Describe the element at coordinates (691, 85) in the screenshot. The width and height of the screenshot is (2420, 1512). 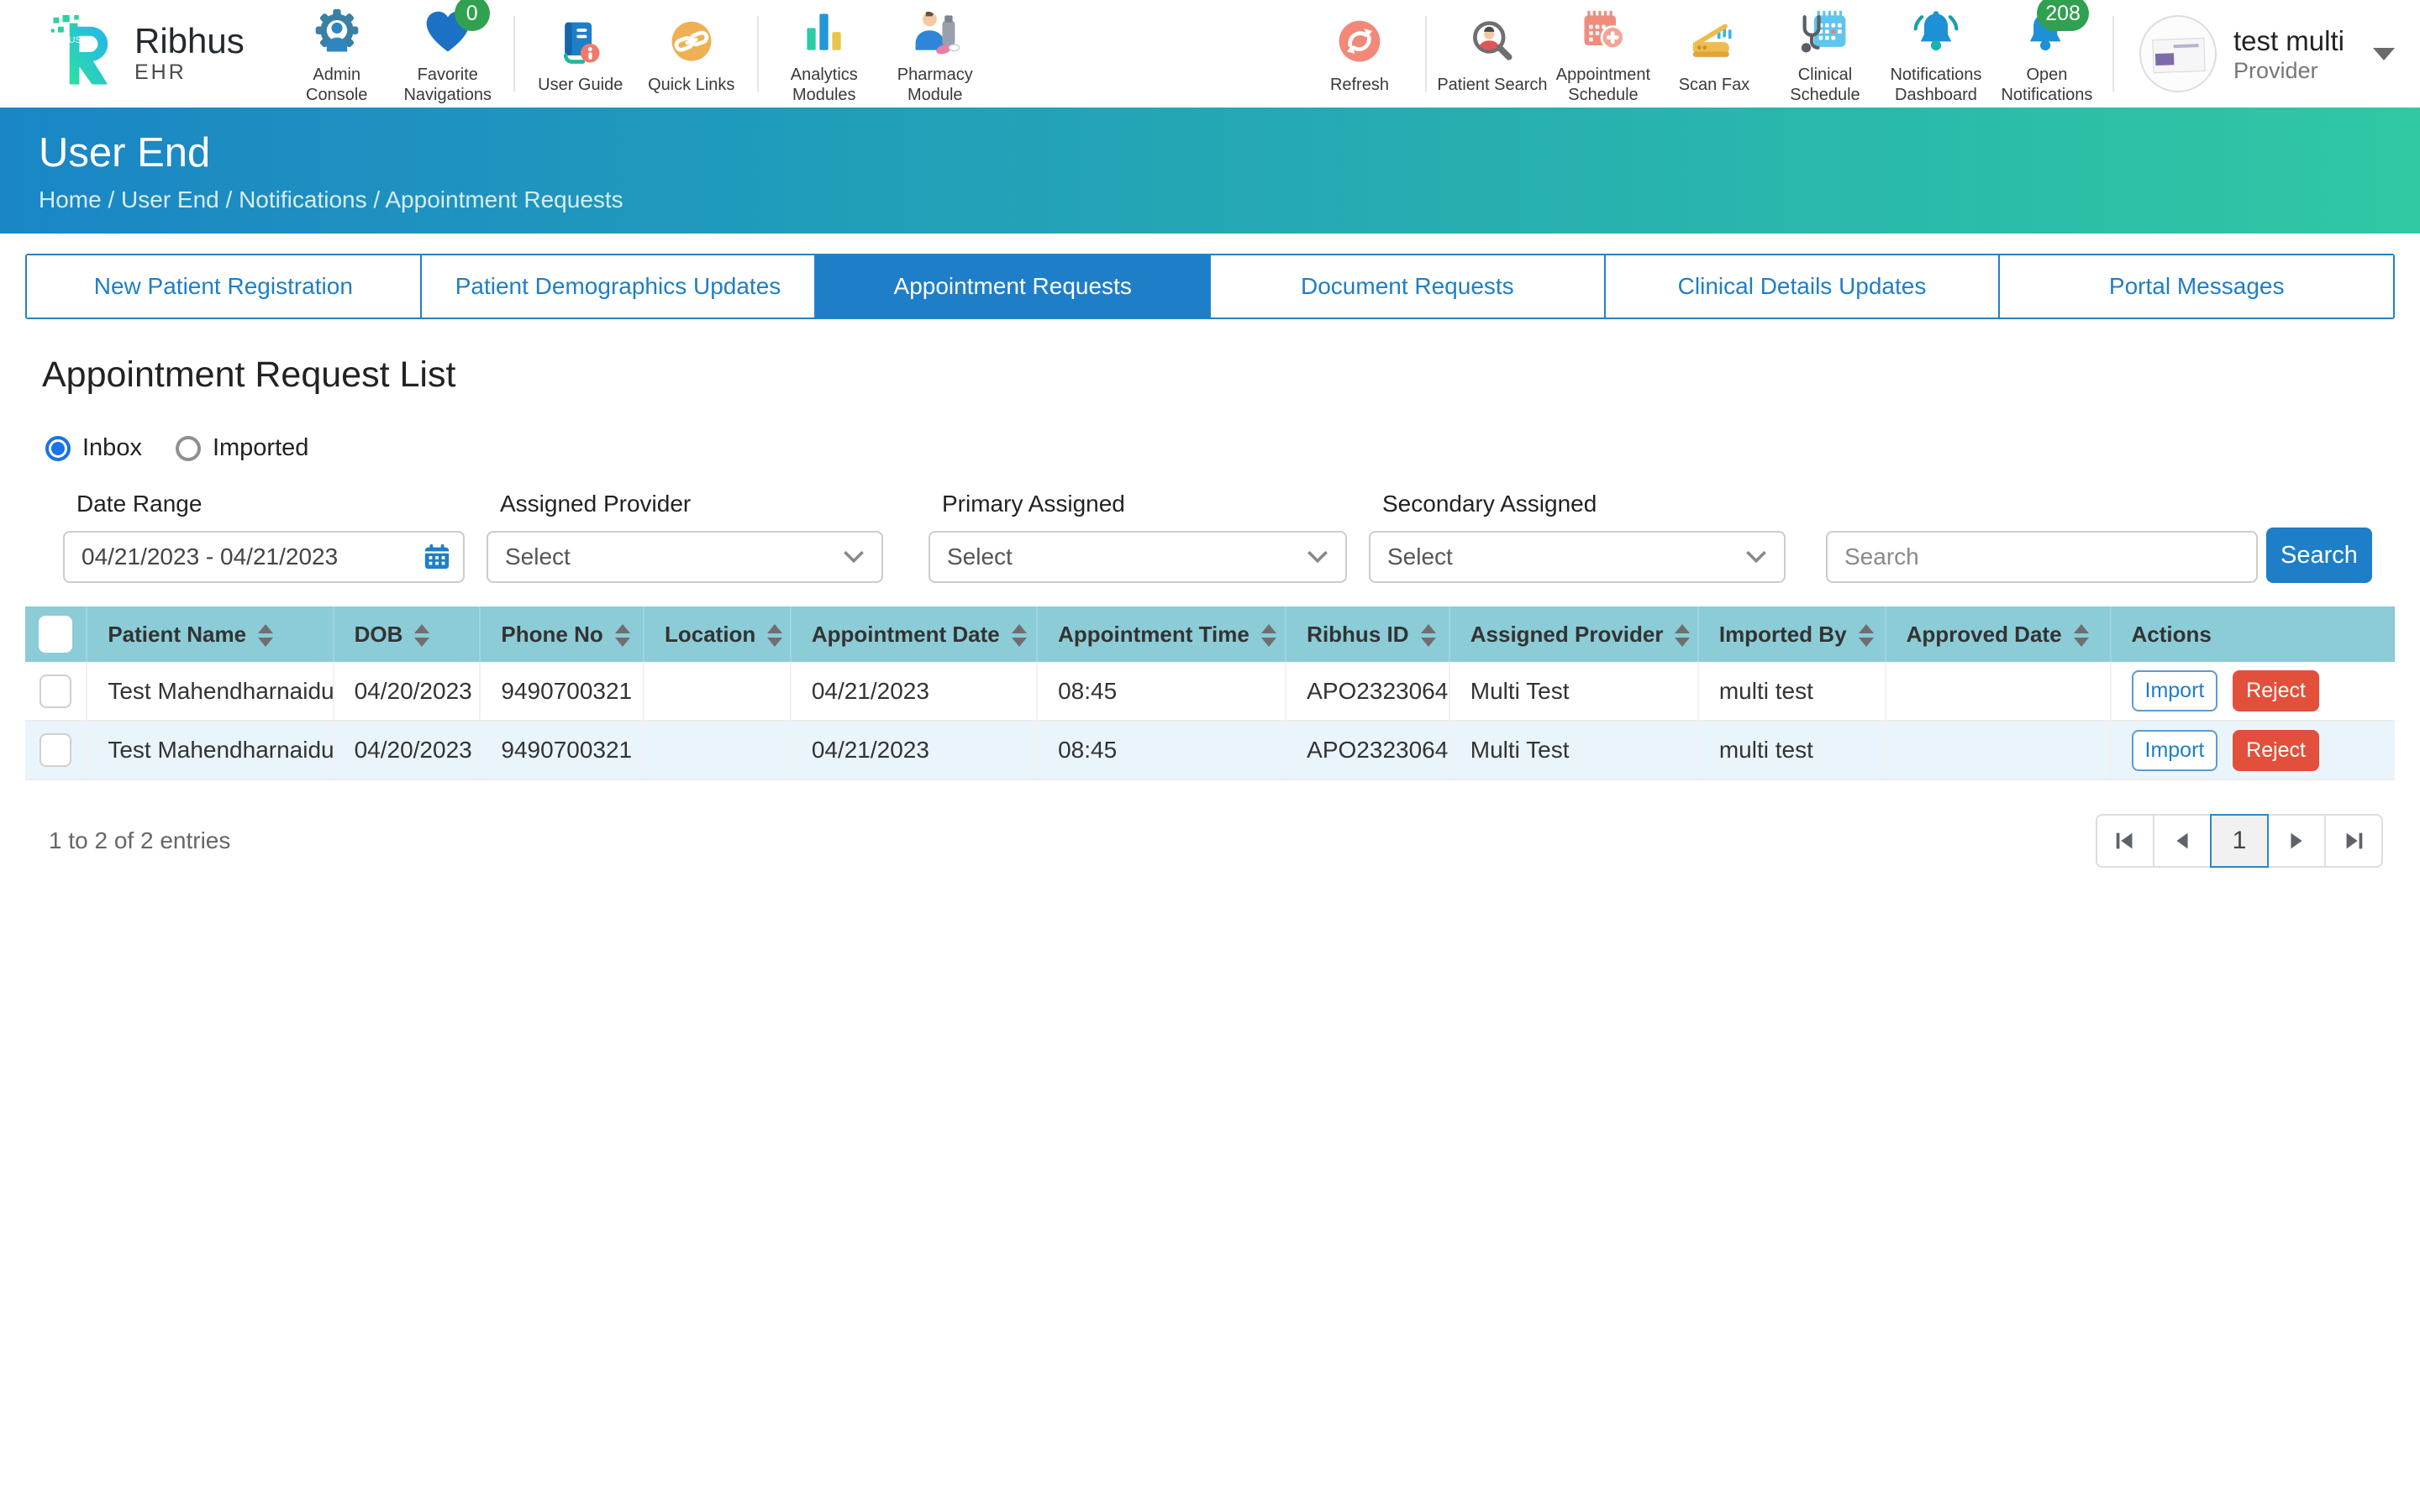
I see `nav-item-label: Quick Links` at that location.